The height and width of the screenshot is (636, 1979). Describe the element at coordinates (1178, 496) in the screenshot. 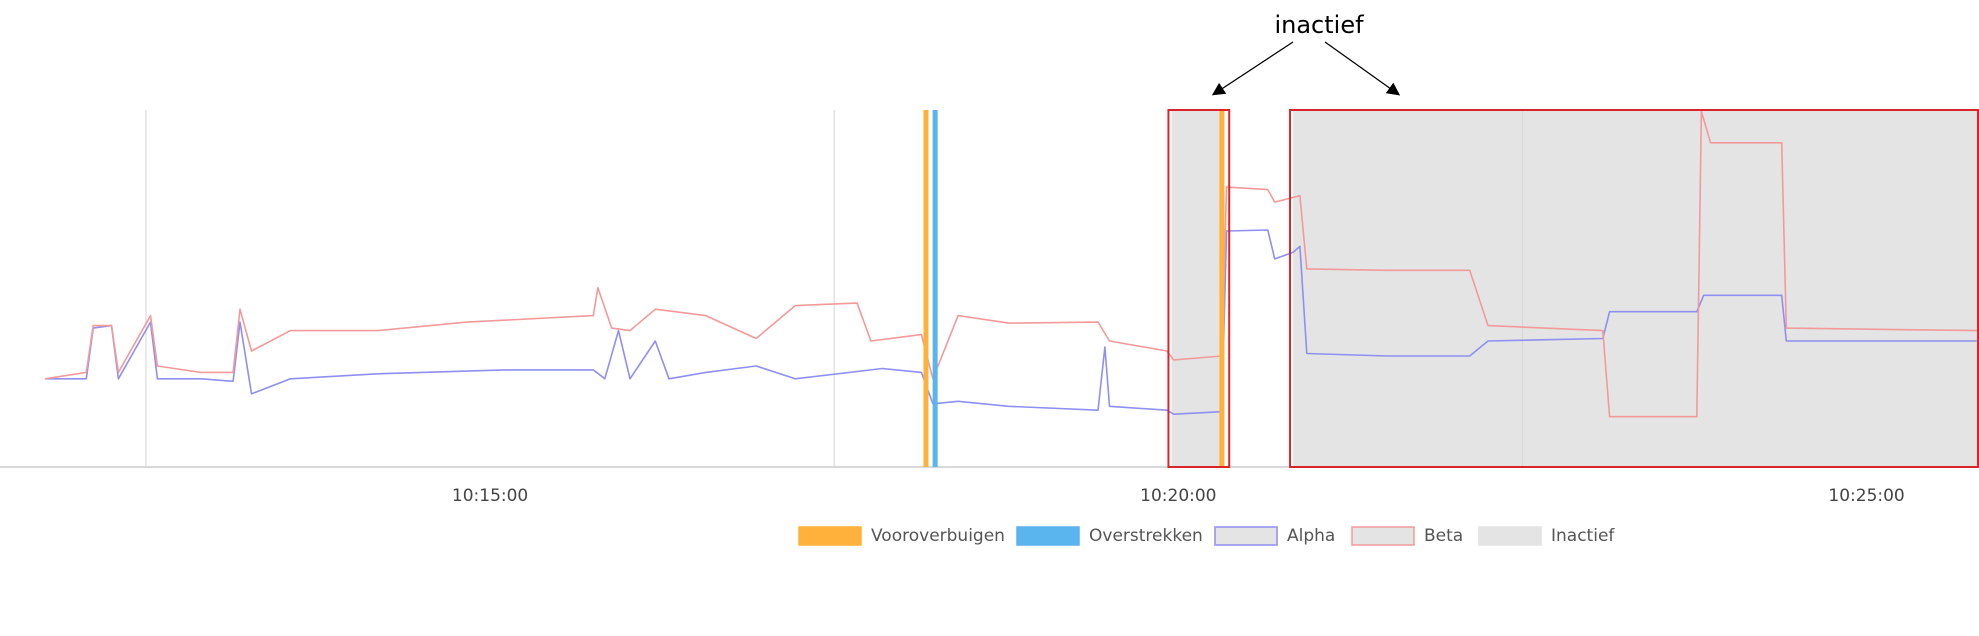

I see `x-tick-label: 10:20:00` at that location.